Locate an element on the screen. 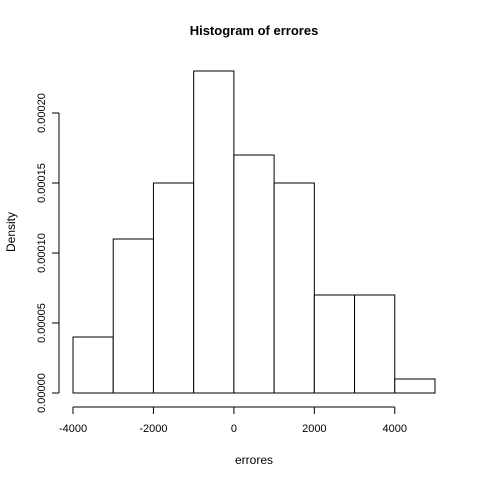 Image resolution: width=480 pixels, height=480 pixels. y-tick-label: 0.00005 is located at coordinates (42, 323).